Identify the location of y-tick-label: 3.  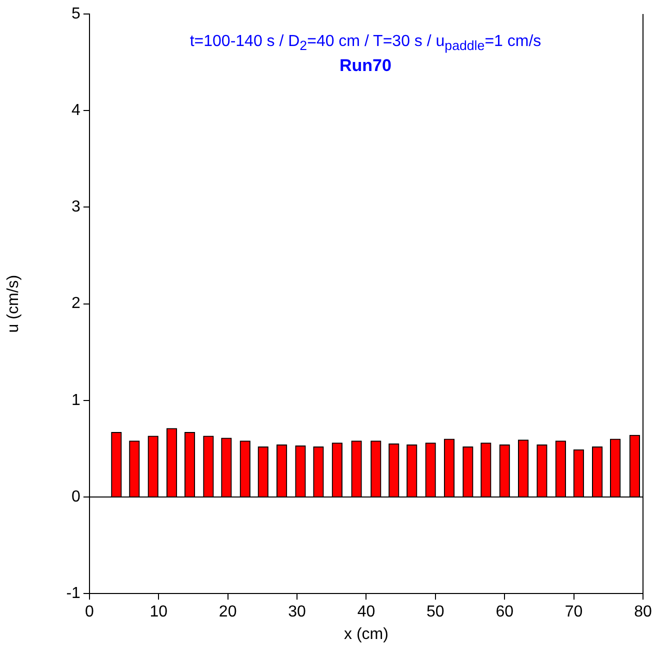
(76, 207).